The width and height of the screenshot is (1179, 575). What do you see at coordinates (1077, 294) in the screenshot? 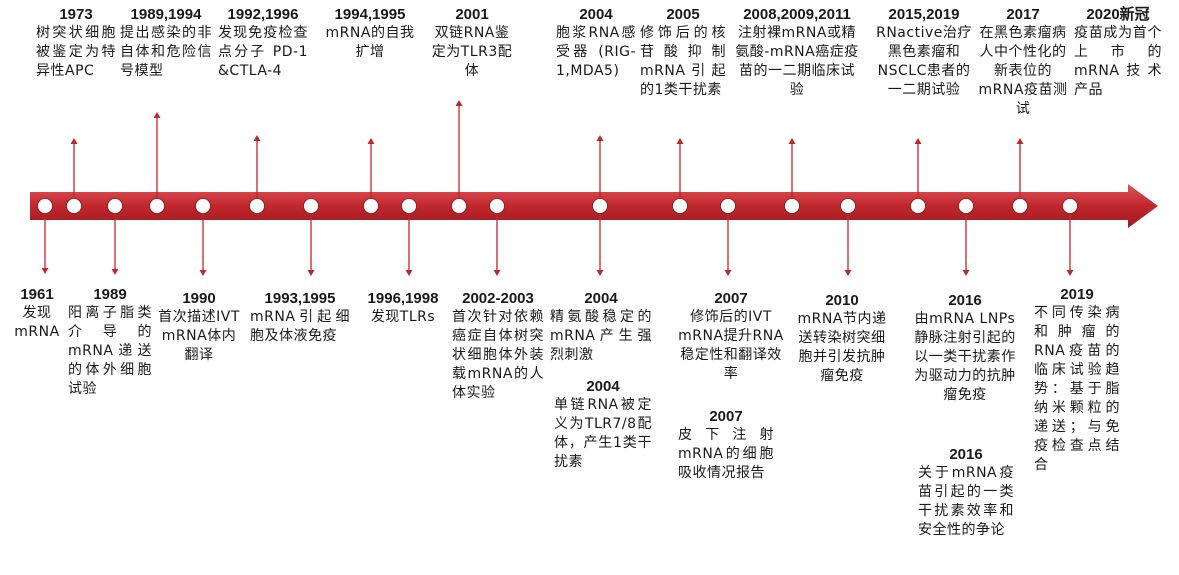
I see `event-year: 2019` at bounding box center [1077, 294].